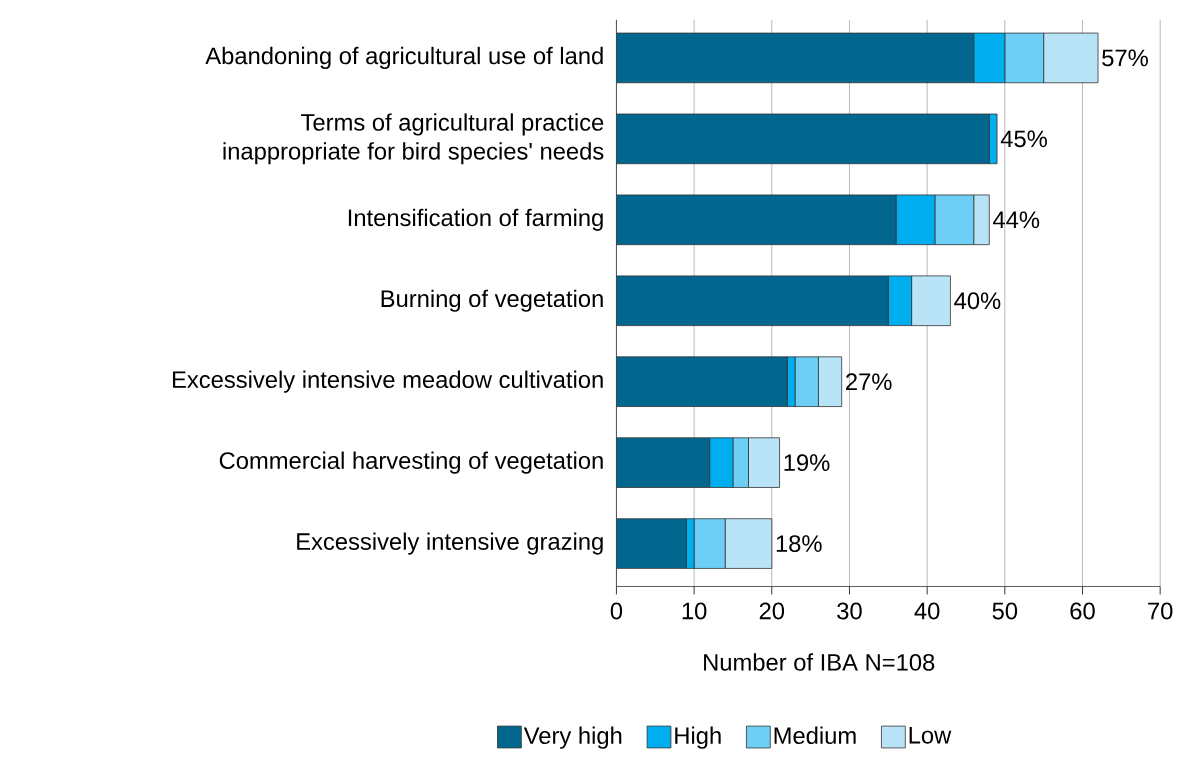 This screenshot has height=776, width=1186. What do you see at coordinates (819, 662) in the screenshot?
I see `x-axis-title: Number of IBA N=108` at bounding box center [819, 662].